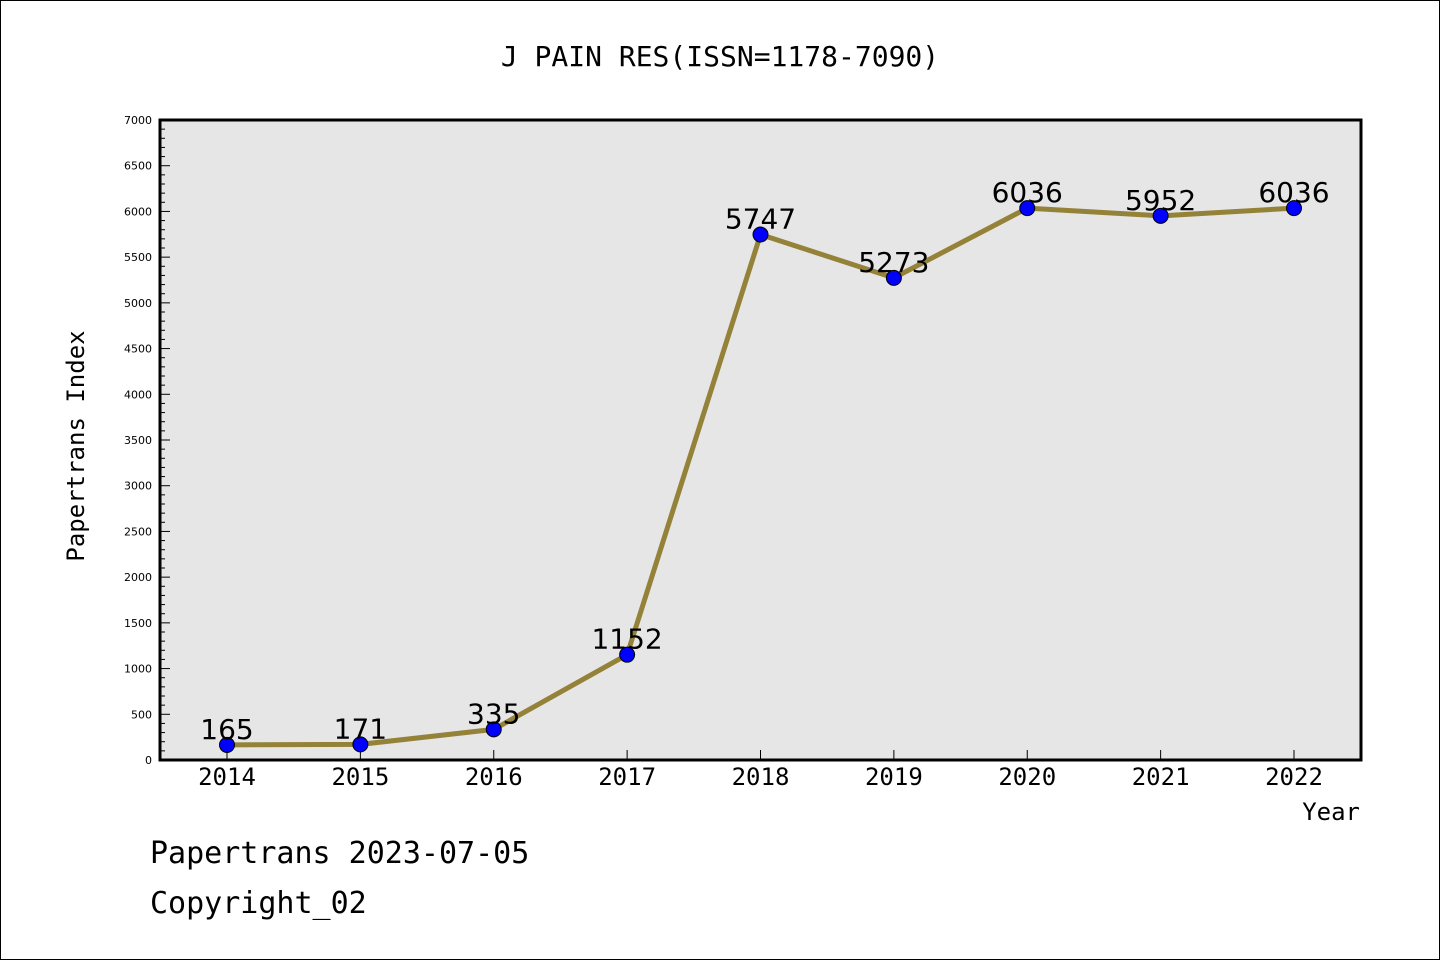  I want to click on x-tick-label: 2015, so click(360, 777).